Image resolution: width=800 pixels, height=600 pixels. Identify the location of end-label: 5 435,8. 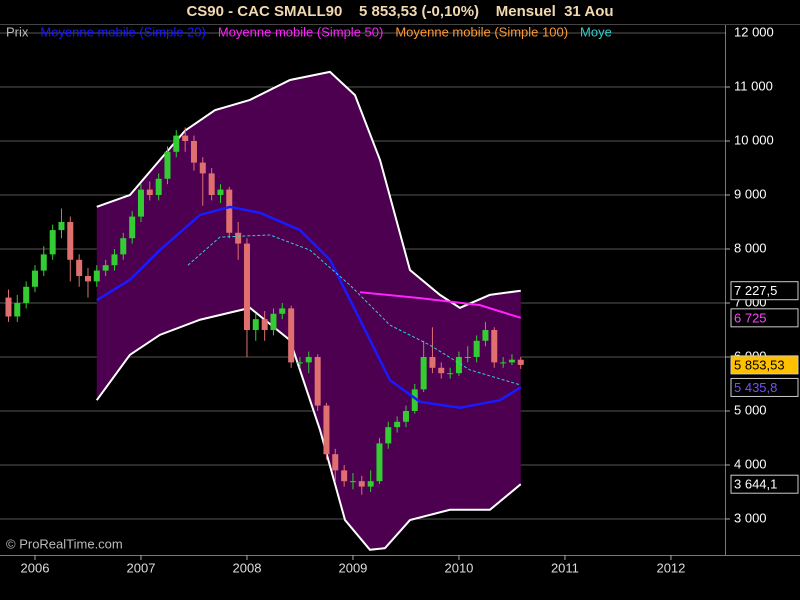
(755, 387).